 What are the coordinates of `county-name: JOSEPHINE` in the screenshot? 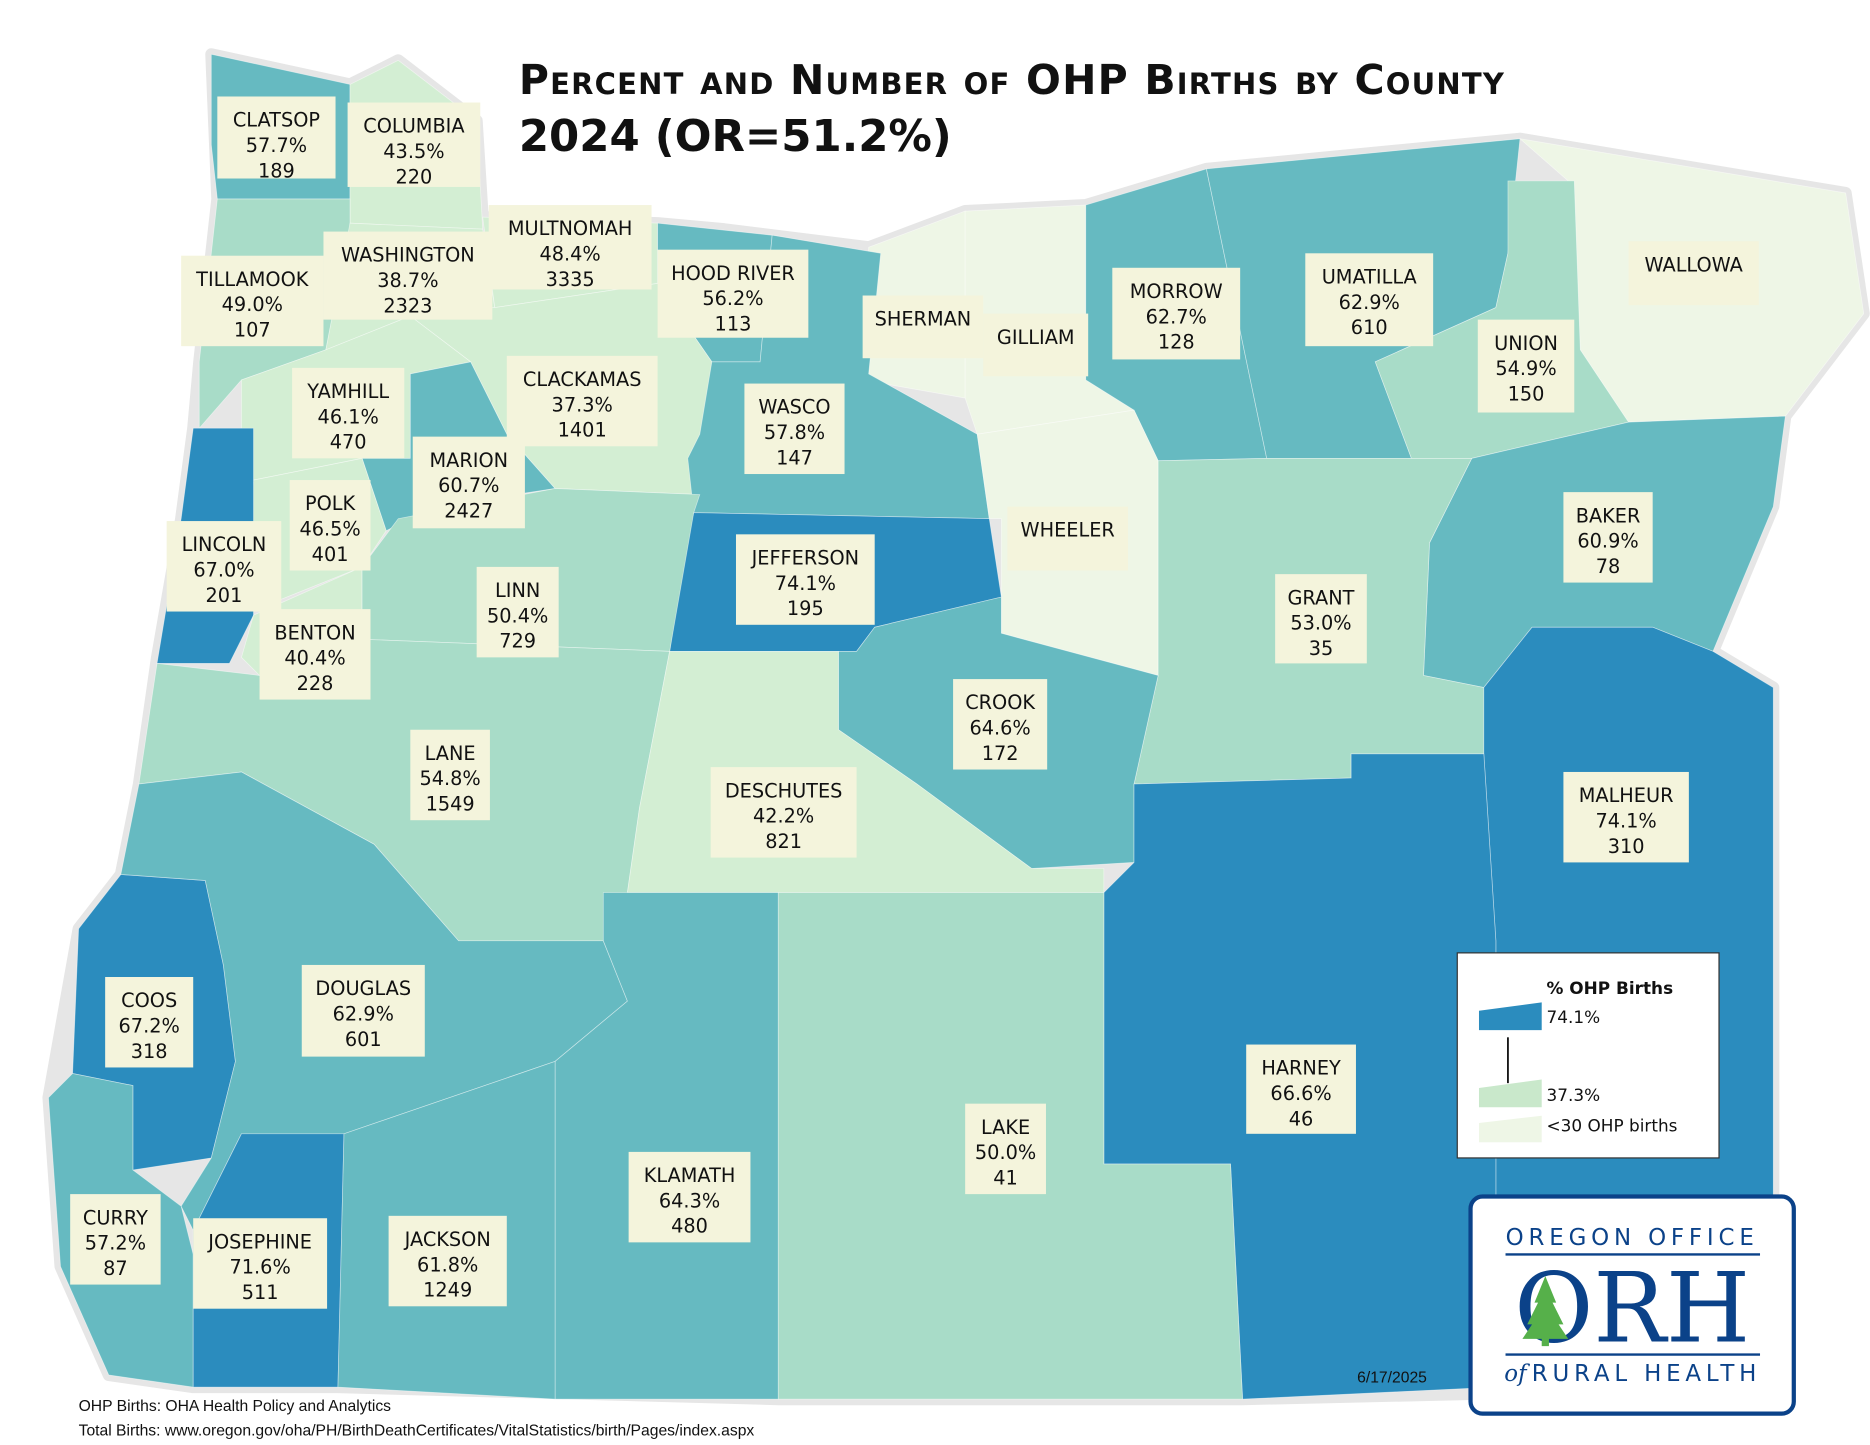 It's located at (259, 1241).